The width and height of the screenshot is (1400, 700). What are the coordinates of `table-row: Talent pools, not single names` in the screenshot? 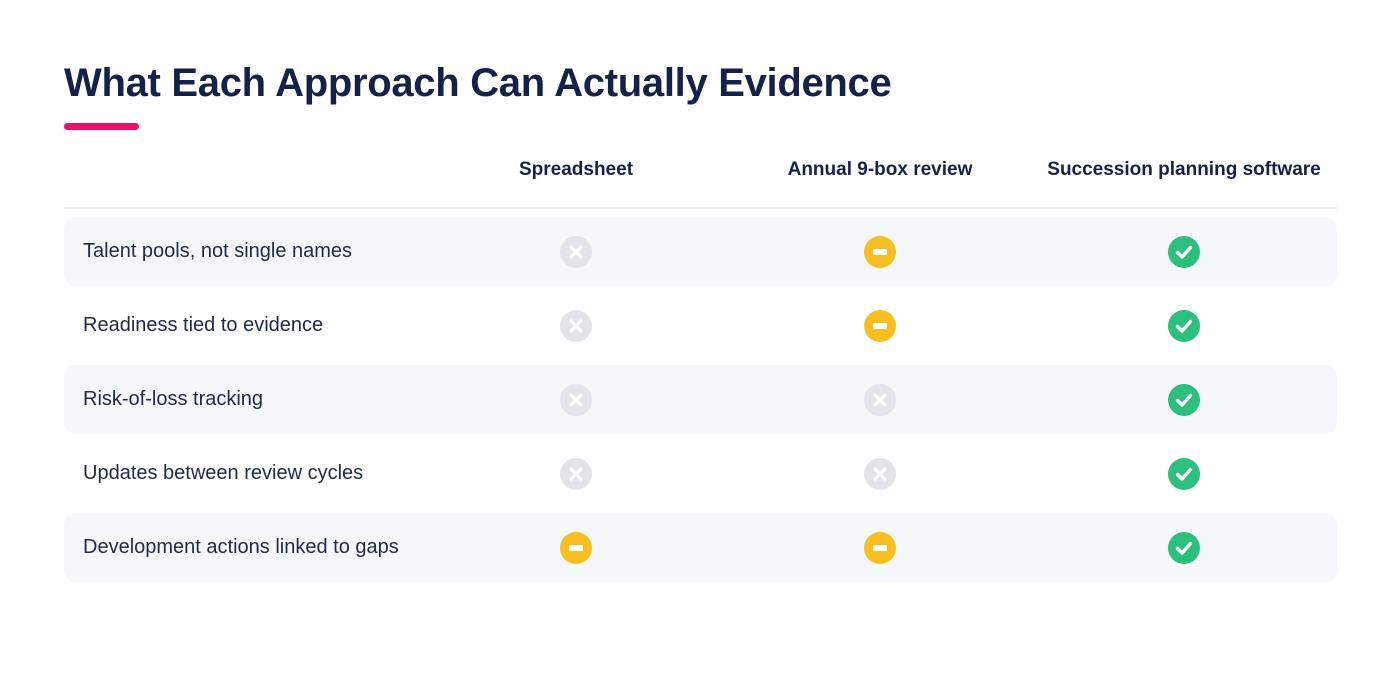 It's located at (700, 251).